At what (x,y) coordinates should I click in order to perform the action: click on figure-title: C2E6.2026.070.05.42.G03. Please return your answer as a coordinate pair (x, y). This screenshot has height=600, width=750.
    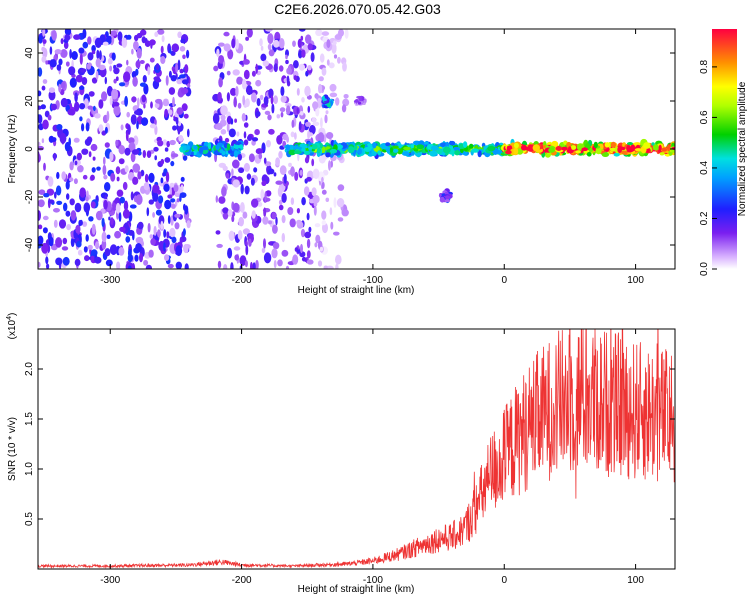
    Looking at the image, I should click on (357, 9).